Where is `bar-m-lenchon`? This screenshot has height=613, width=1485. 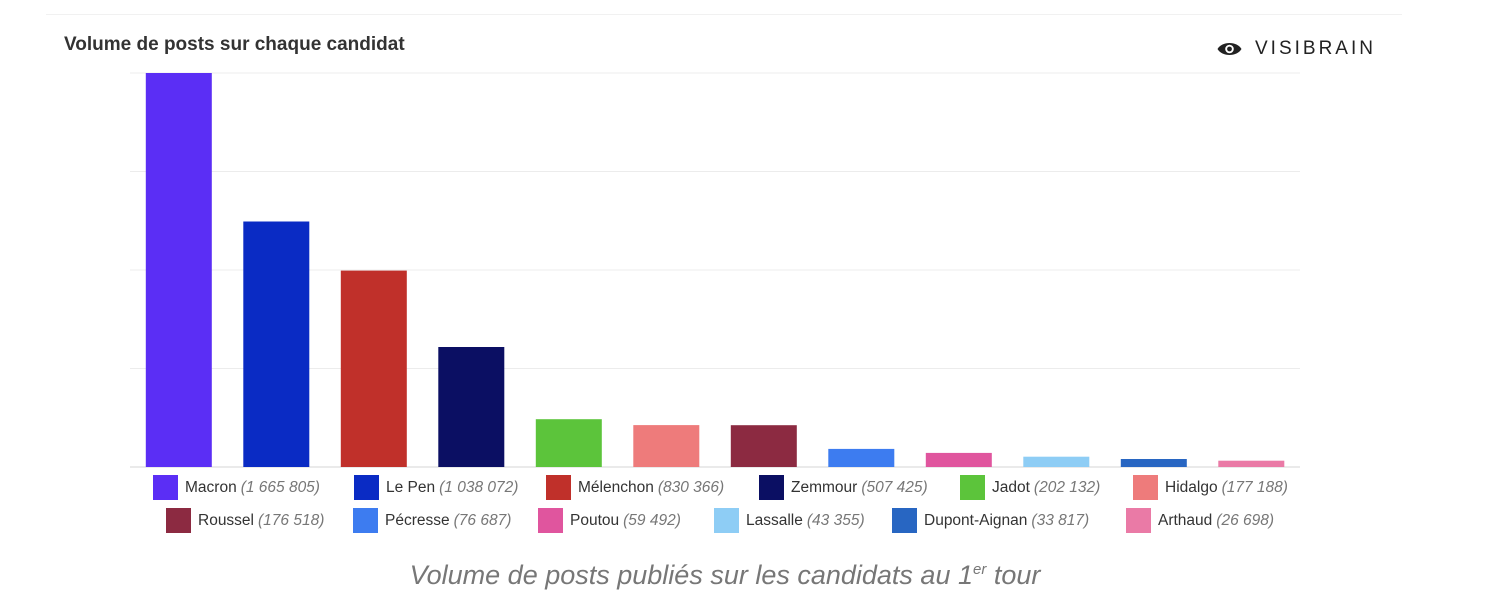
bar-m-lenchon is located at coordinates (373, 368).